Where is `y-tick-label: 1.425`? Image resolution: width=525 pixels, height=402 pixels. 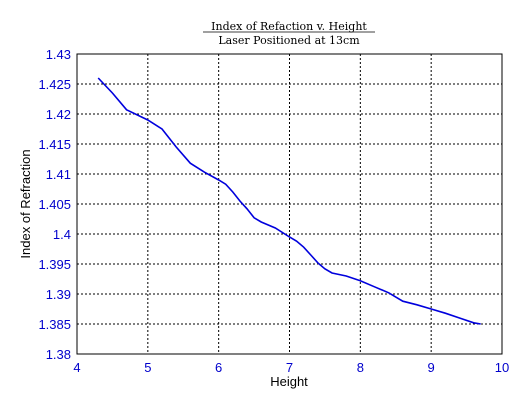 y-tick-label: 1.425 is located at coordinates (54, 84).